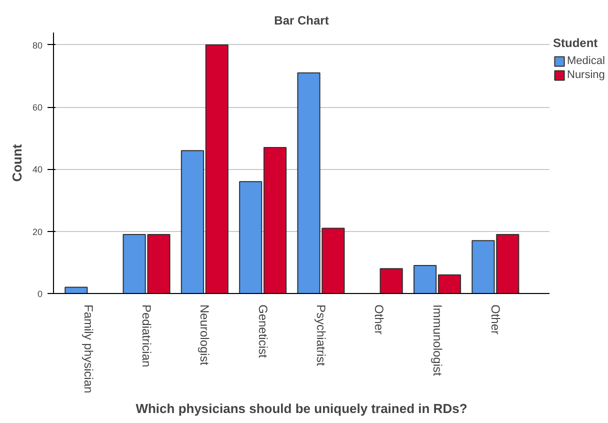  Describe the element at coordinates (302, 408) in the screenshot. I see `x-axis-title: Which physicians should be uniquely trained in RDs?` at that location.